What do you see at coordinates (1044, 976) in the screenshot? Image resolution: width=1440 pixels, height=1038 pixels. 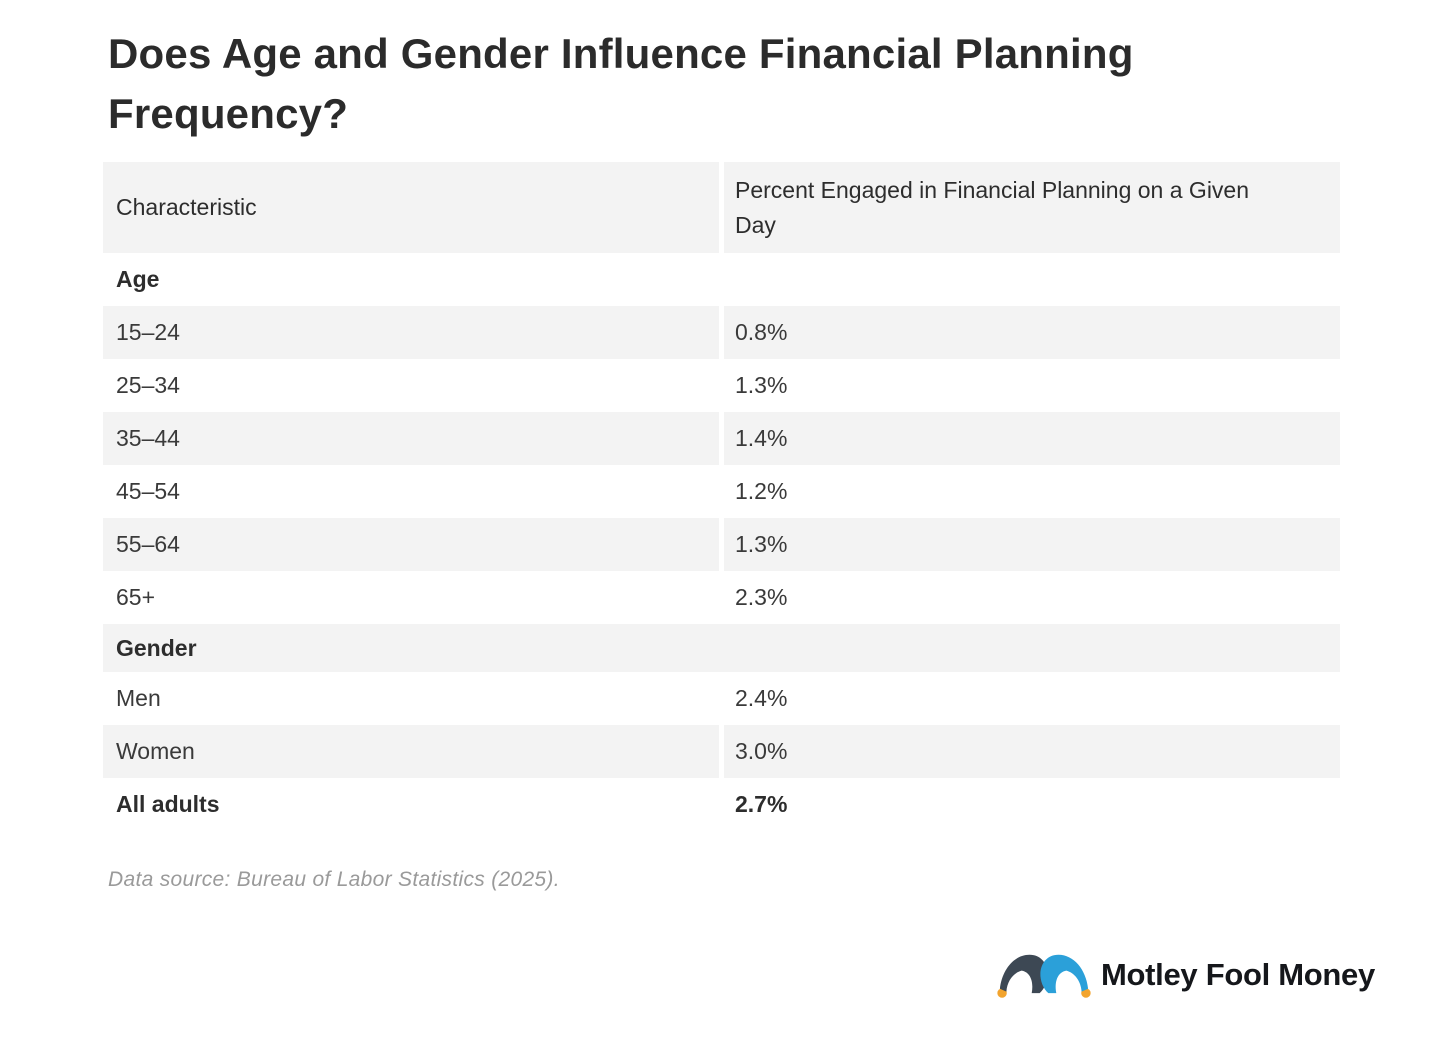 I see `jester-hat-icon` at bounding box center [1044, 976].